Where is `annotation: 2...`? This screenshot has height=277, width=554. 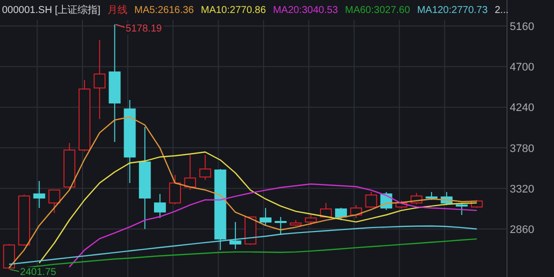 annotation: 2... is located at coordinates (501, 10).